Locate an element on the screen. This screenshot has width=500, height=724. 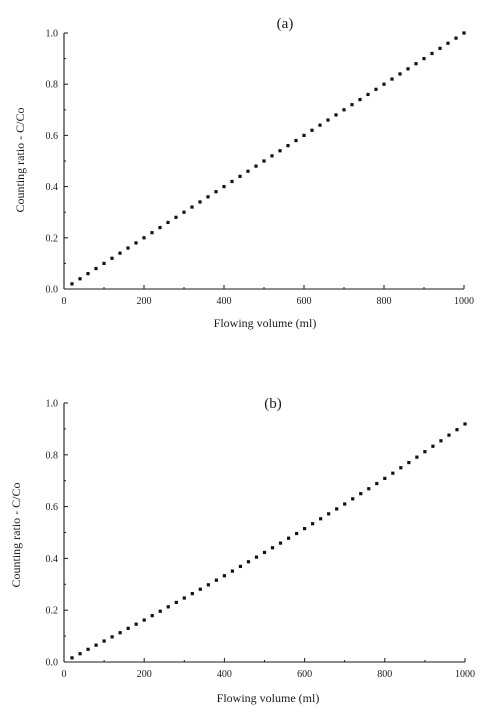
x-tick-label: 1000 is located at coordinates (465, 674).